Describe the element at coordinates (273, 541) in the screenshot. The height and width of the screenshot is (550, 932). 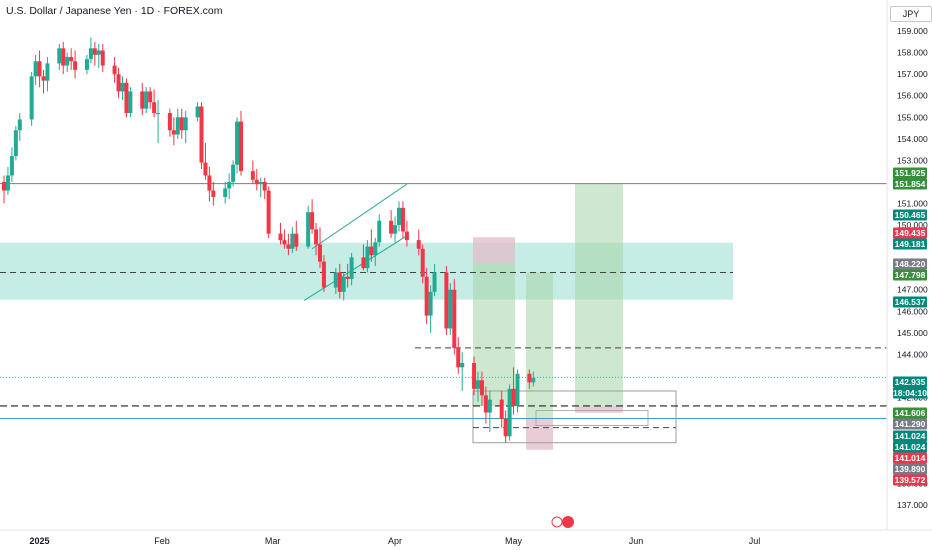
I see `time-tick: Mar` at that location.